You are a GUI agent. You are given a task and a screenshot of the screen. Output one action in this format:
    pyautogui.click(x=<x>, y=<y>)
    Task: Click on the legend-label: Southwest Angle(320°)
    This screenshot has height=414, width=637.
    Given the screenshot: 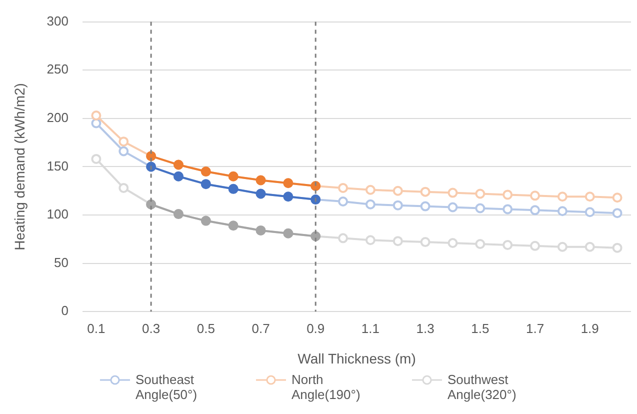 What is the action you would take?
    pyautogui.click(x=483, y=387)
    